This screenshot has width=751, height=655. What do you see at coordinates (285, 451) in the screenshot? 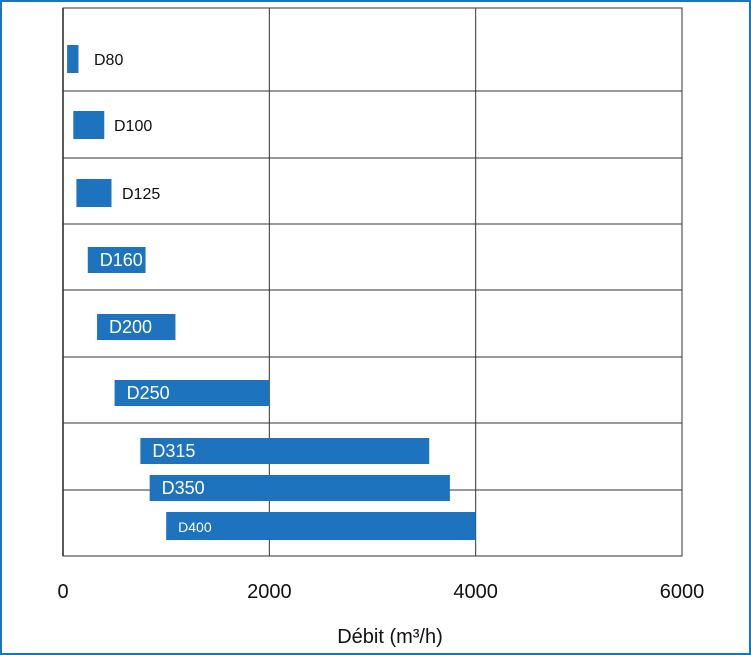
I see `bar-d315` at bounding box center [285, 451].